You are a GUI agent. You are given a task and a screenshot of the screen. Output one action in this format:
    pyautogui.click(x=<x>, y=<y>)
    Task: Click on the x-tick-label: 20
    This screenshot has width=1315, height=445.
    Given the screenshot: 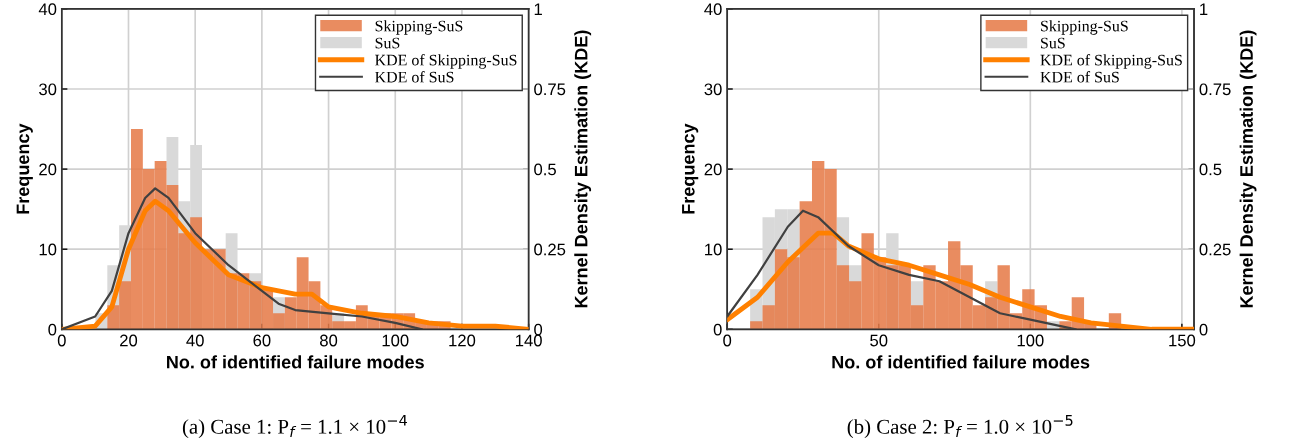 What is the action you would take?
    pyautogui.click(x=129, y=340)
    